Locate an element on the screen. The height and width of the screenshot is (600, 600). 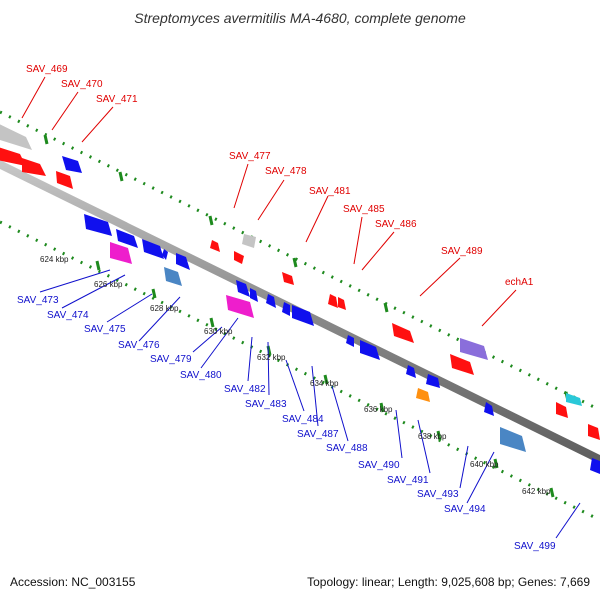
scale-label: 630 kbp is located at coordinates (218, 331).